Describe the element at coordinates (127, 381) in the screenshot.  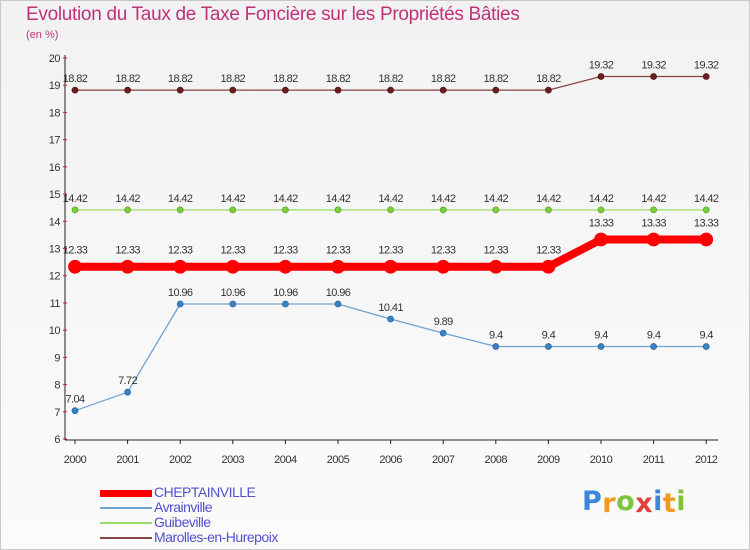
I see `data-label: 7.72` at that location.